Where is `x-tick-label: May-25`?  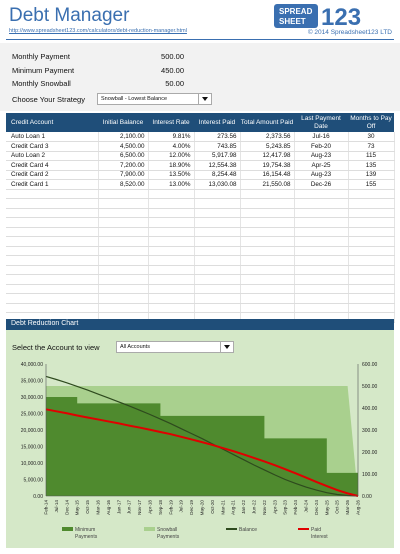 x-tick-label: May-25 is located at coordinates (326, 508).